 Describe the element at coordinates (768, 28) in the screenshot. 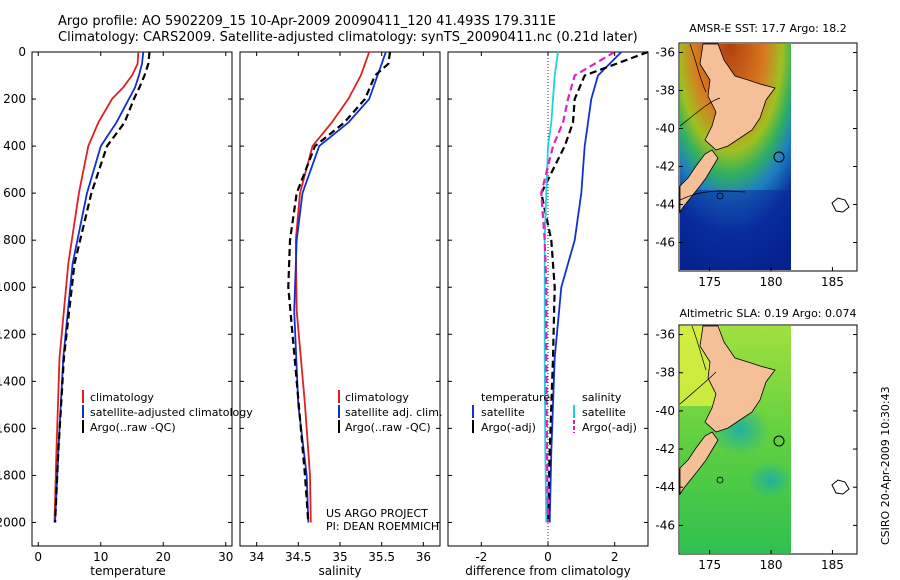

I see `sst-map-title: AMSR-E SST: 17.7 Argo: 18.2` at that location.